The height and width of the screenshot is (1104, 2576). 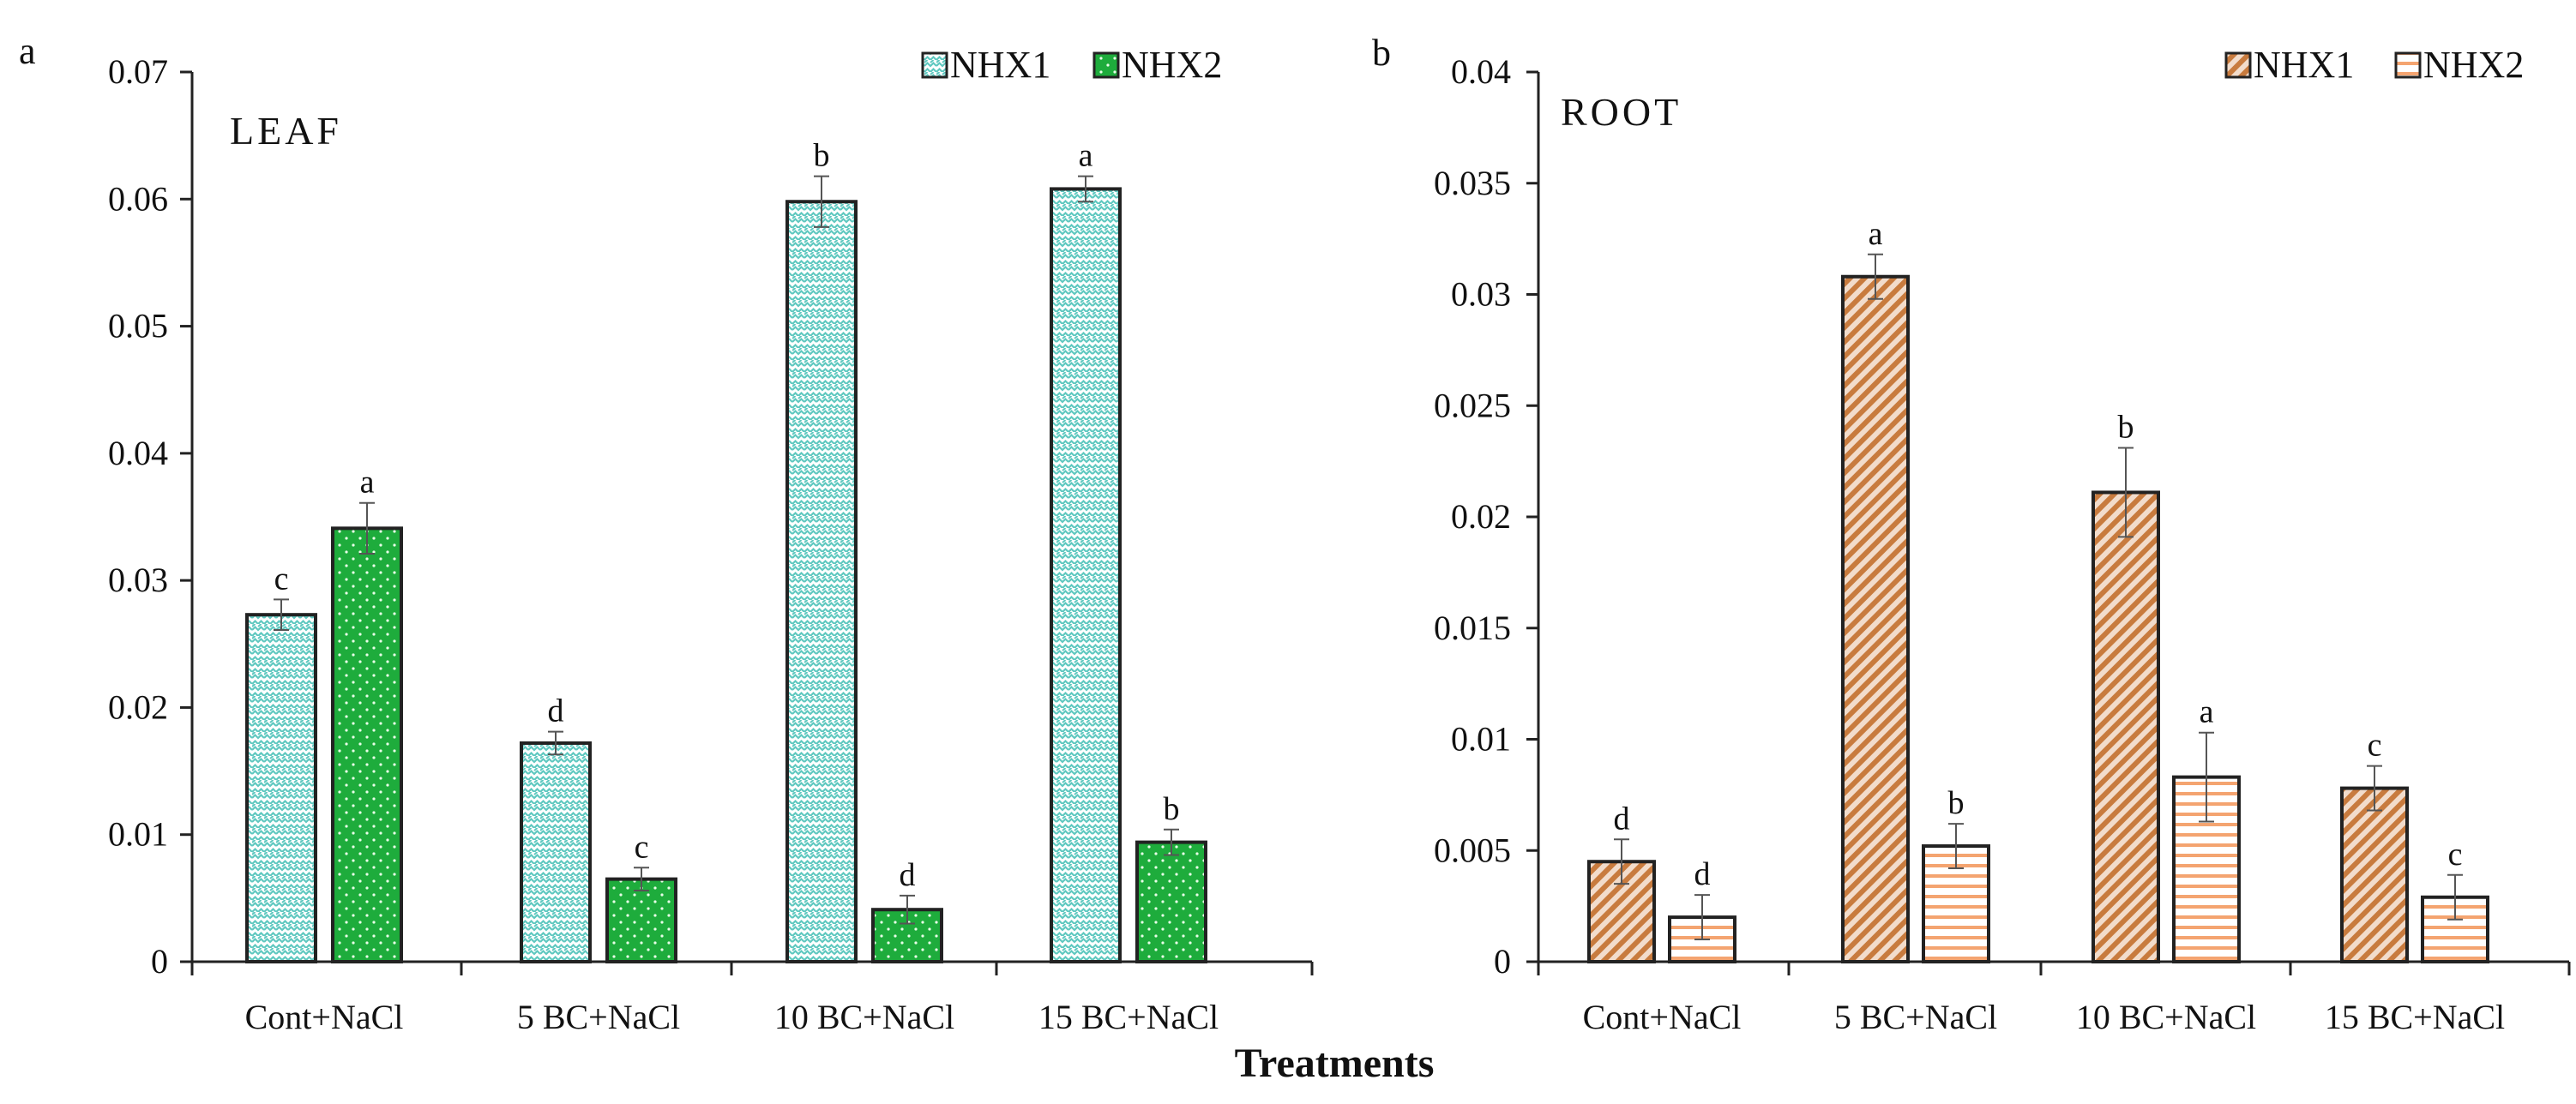 I want to click on root-y-tick-label: 0.01, so click(x=1481, y=739).